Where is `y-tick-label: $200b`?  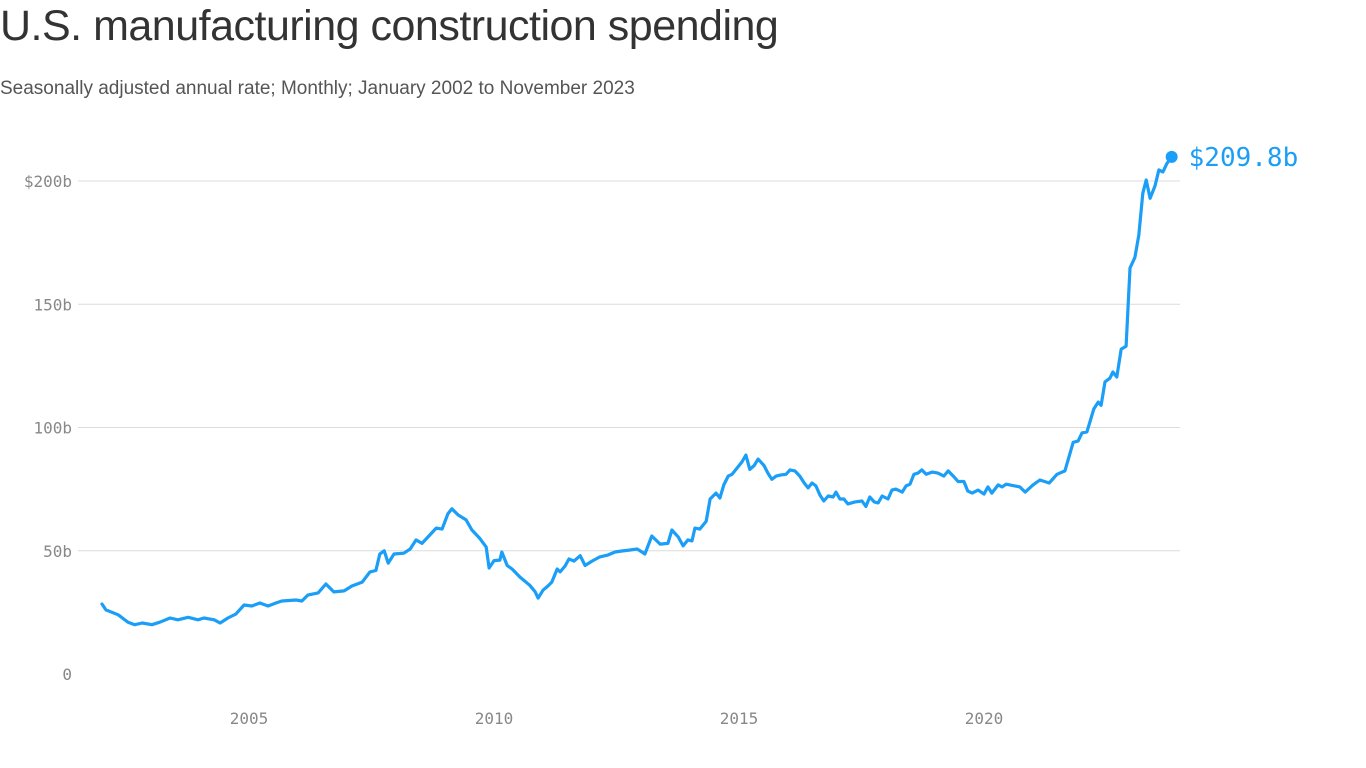 y-tick-label: $200b is located at coordinates (48, 181).